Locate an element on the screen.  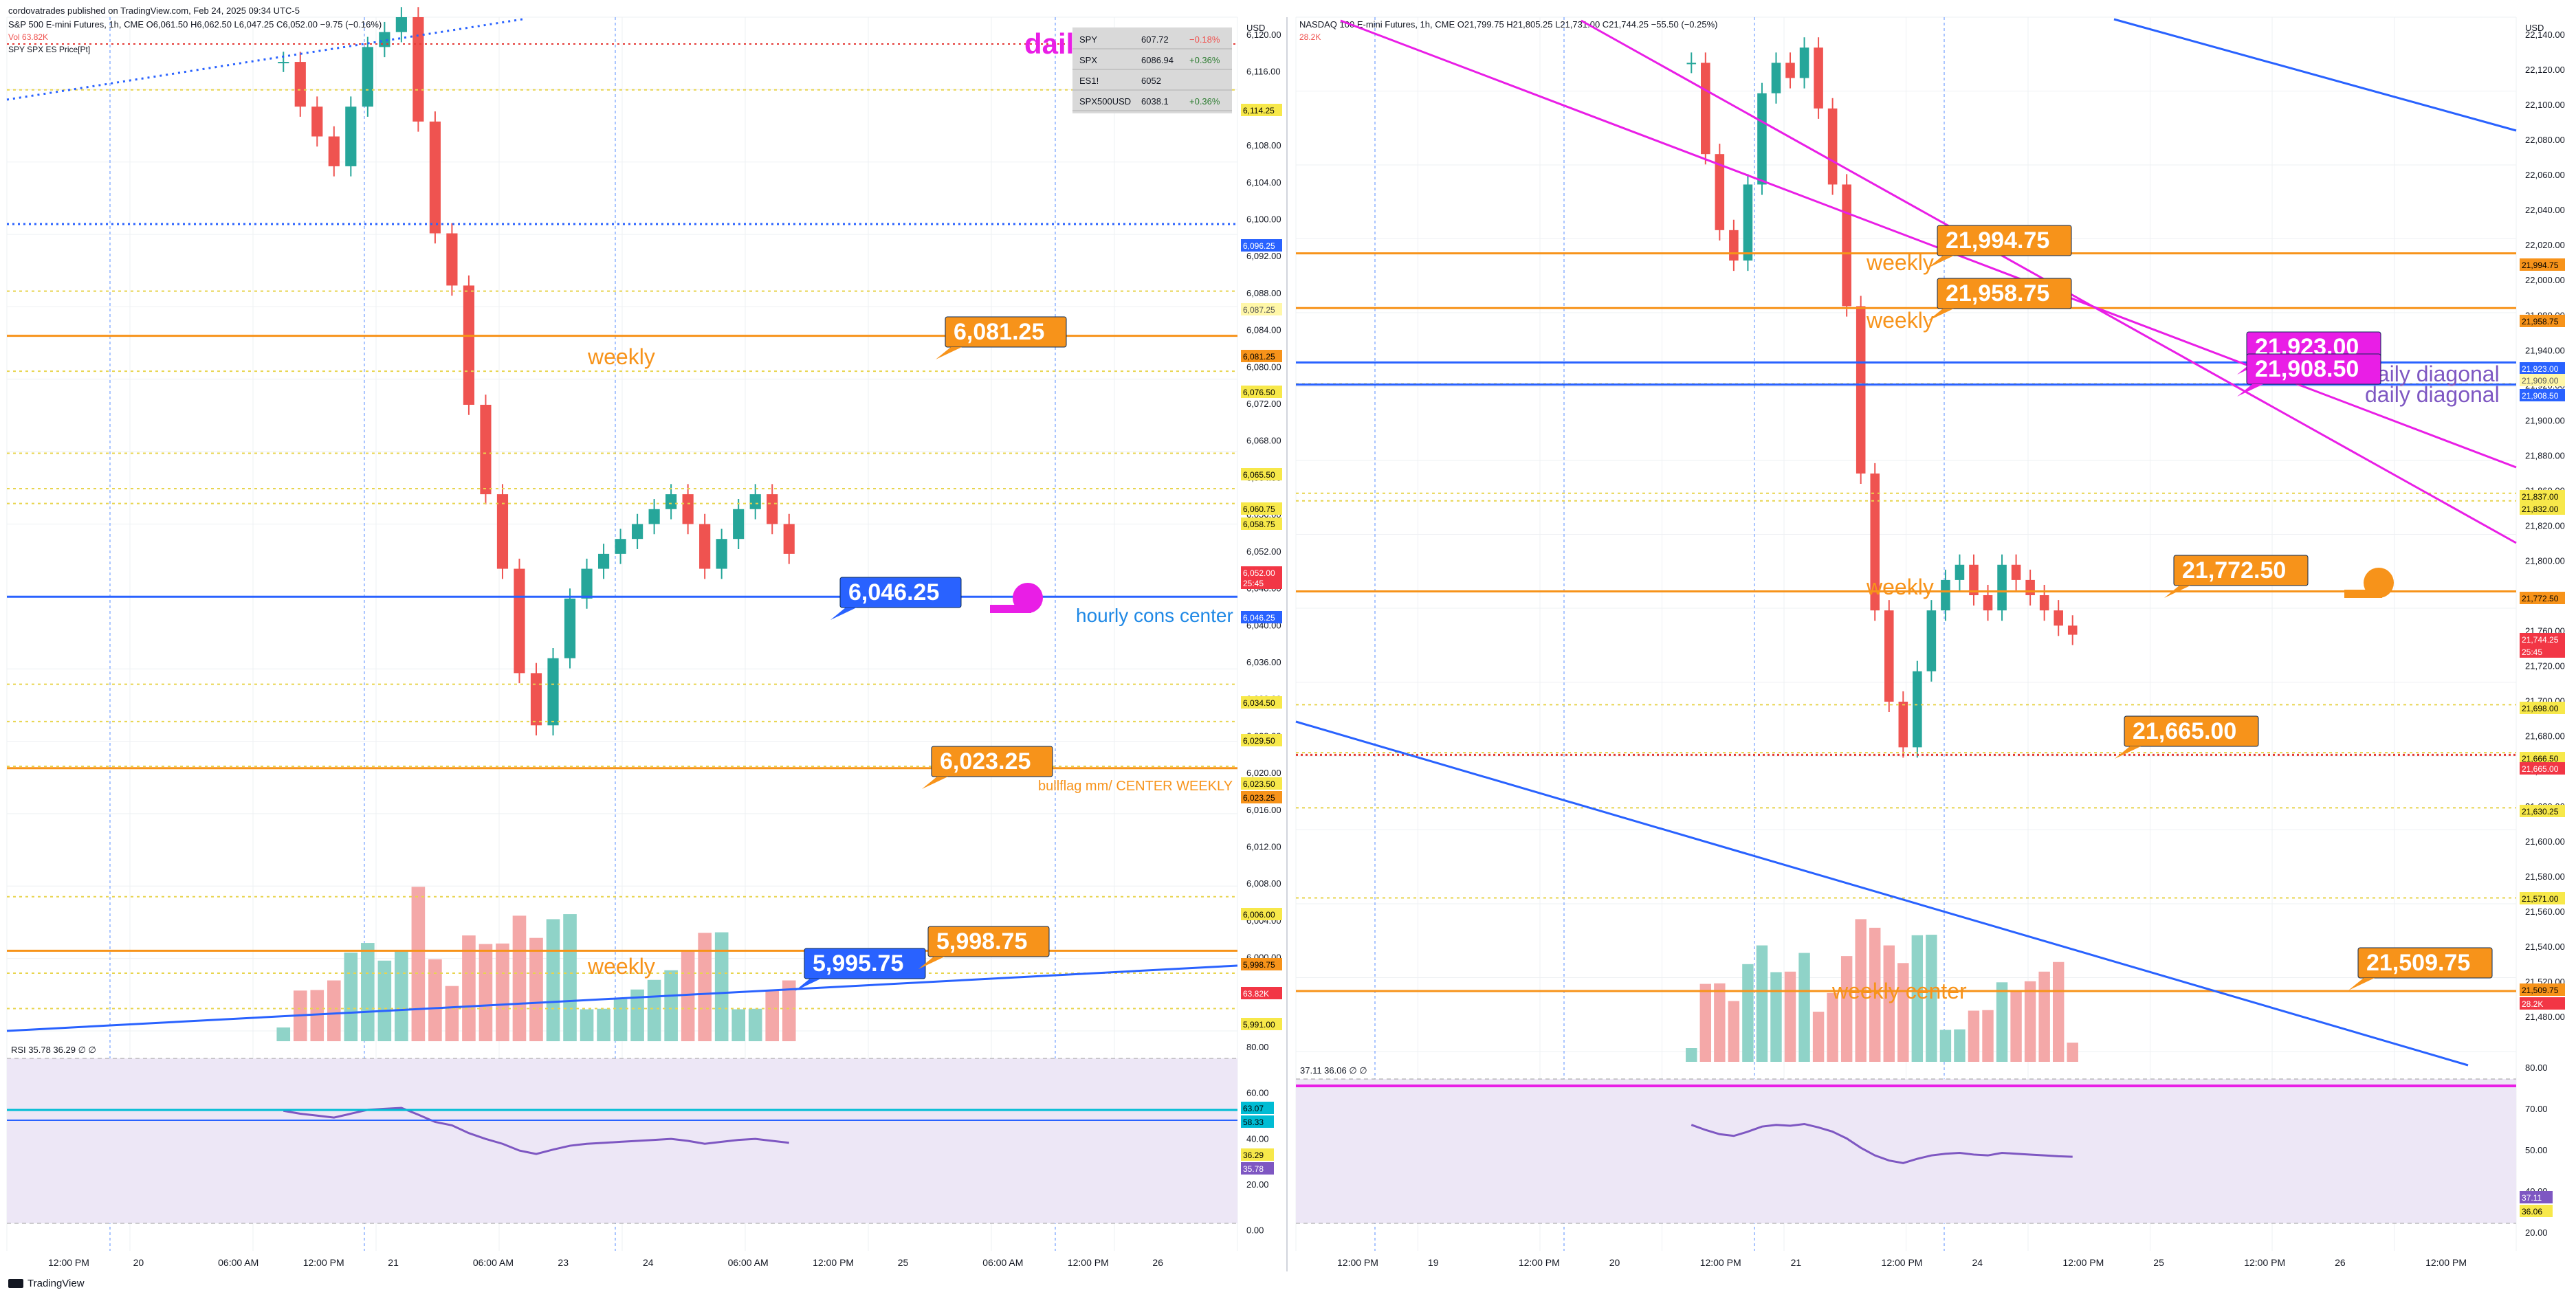
callout-6081-pointer is located at coordinates (949, 353).